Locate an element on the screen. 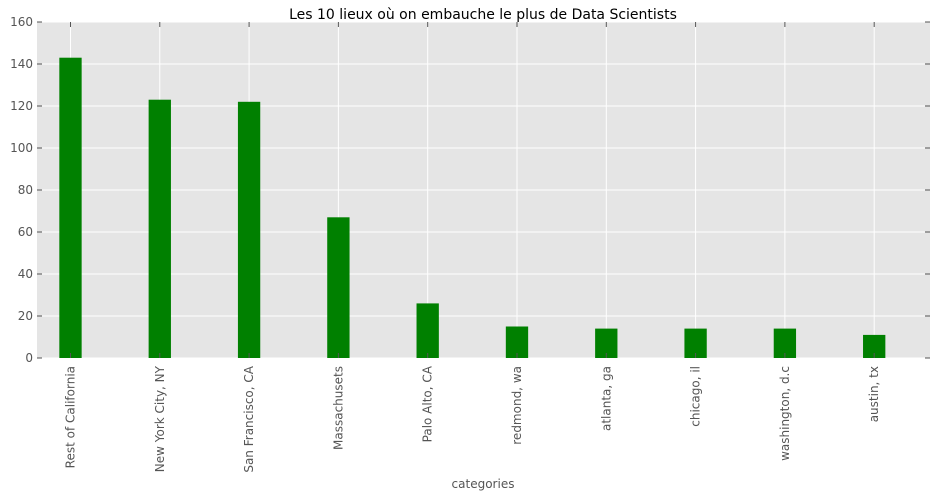 Image resolution: width=935 pixels, height=502 pixels. x-tick-label: Rest of California is located at coordinates (70, 417).